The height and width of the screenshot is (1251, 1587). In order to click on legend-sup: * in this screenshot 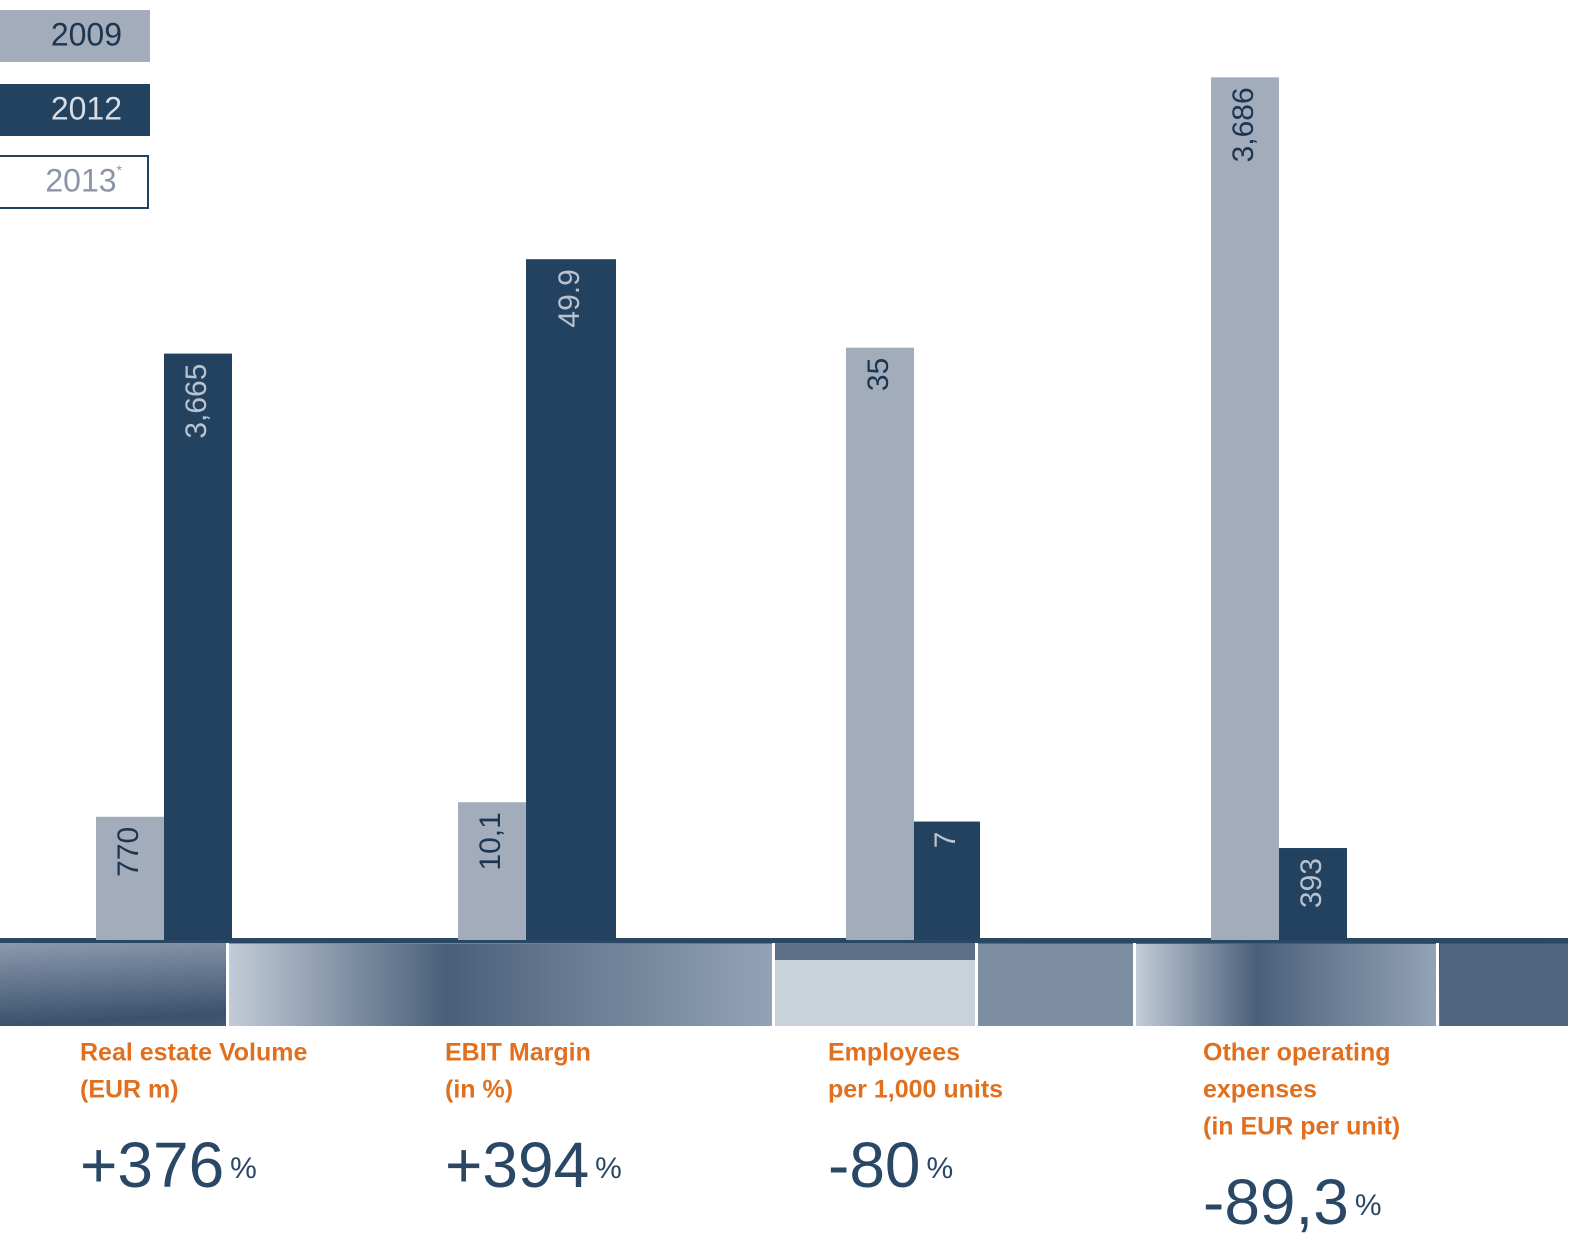, I will do `click(120, 170)`.